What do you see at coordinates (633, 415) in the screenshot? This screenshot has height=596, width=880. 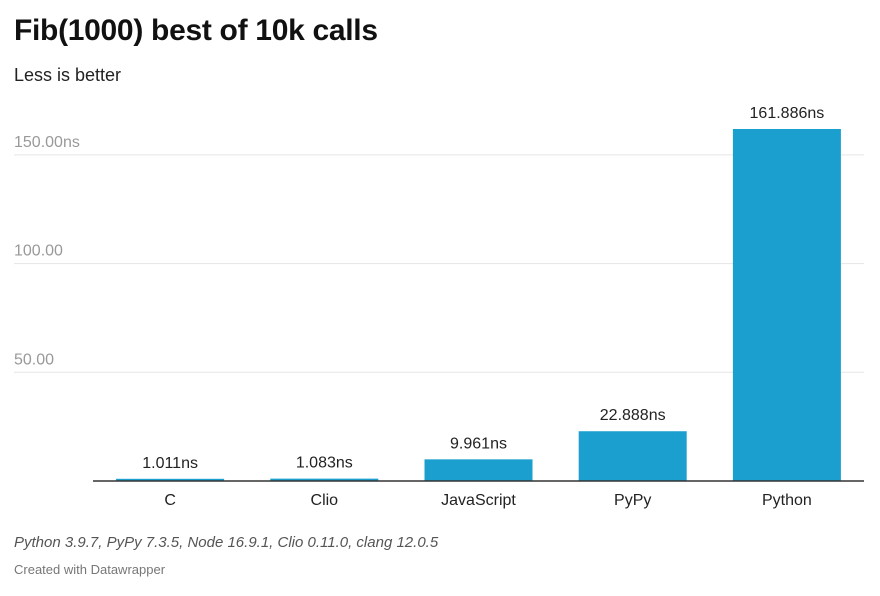 I see `data-label: 22.888ns` at bounding box center [633, 415].